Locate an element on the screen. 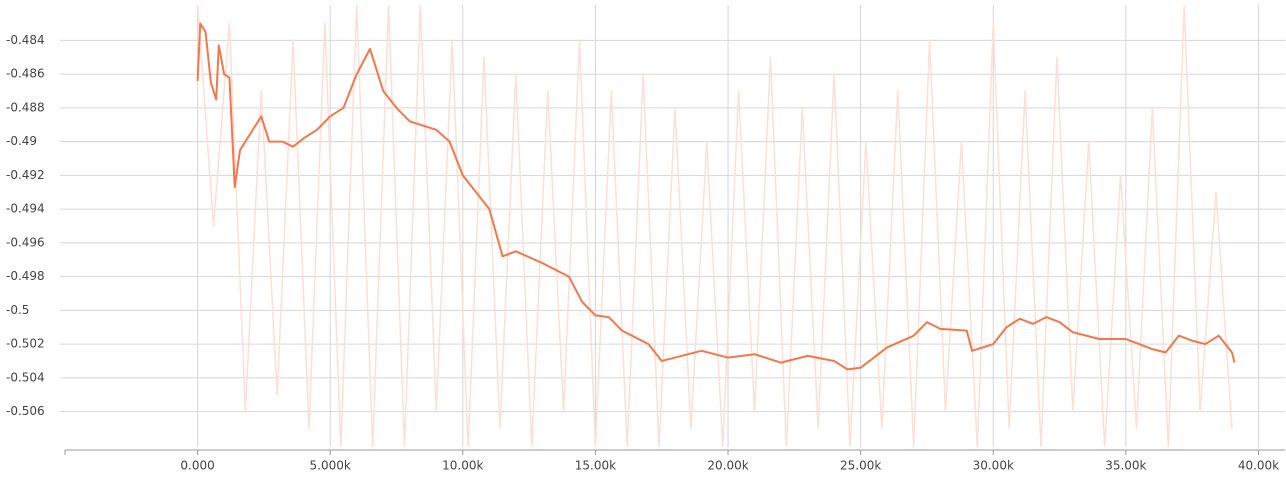 The height and width of the screenshot is (477, 1286). y-tick-label: -0.486 is located at coordinates (25, 74).